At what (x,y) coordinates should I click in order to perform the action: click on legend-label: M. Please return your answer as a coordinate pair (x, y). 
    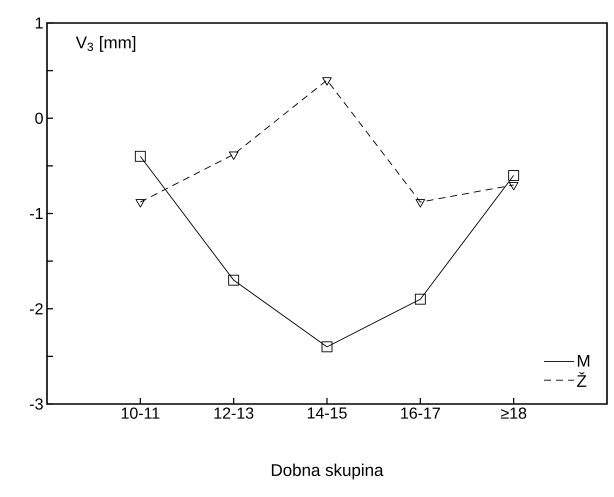
    Looking at the image, I should click on (584, 360).